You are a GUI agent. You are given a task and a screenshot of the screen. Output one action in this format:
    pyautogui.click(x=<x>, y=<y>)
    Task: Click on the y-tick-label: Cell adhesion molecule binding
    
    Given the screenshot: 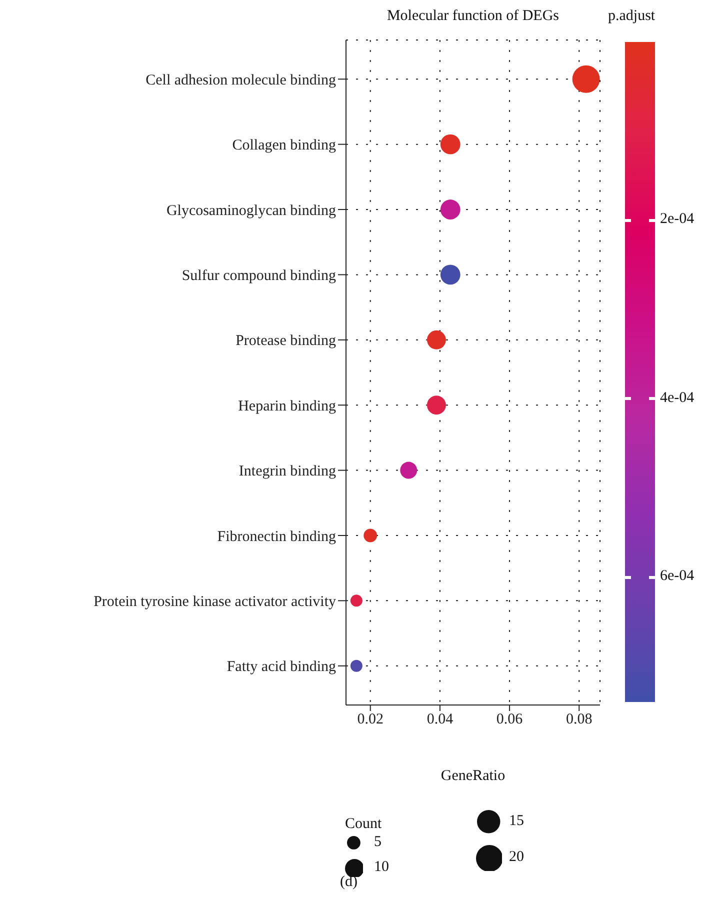 What is the action you would take?
    pyautogui.click(x=241, y=80)
    